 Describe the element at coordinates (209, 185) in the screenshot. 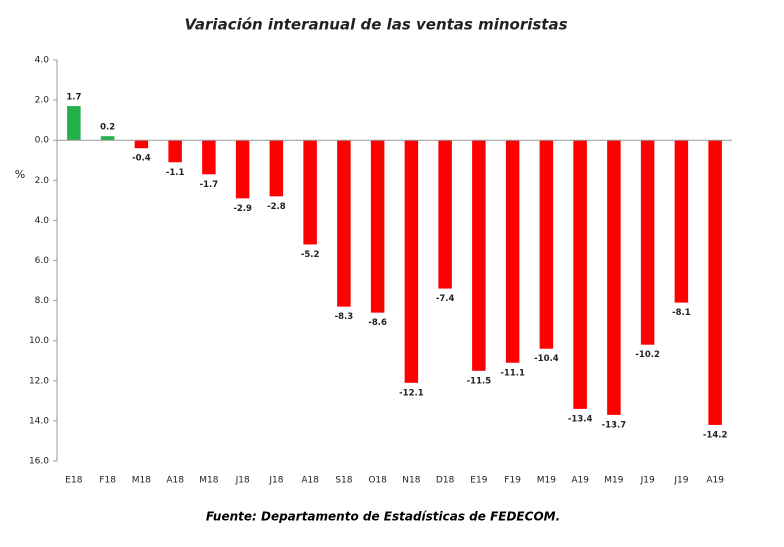

I see `data-label: -1.7` at that location.